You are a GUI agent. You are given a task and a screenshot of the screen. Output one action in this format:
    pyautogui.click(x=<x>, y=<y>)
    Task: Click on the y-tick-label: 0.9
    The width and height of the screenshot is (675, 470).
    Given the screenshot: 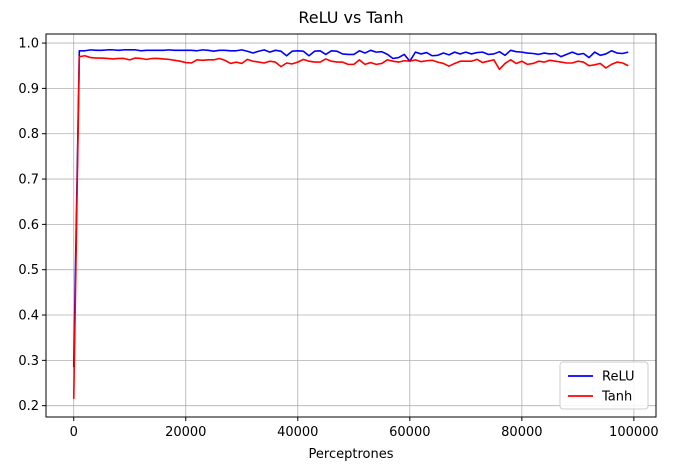 What is the action you would take?
    pyautogui.click(x=28, y=89)
    